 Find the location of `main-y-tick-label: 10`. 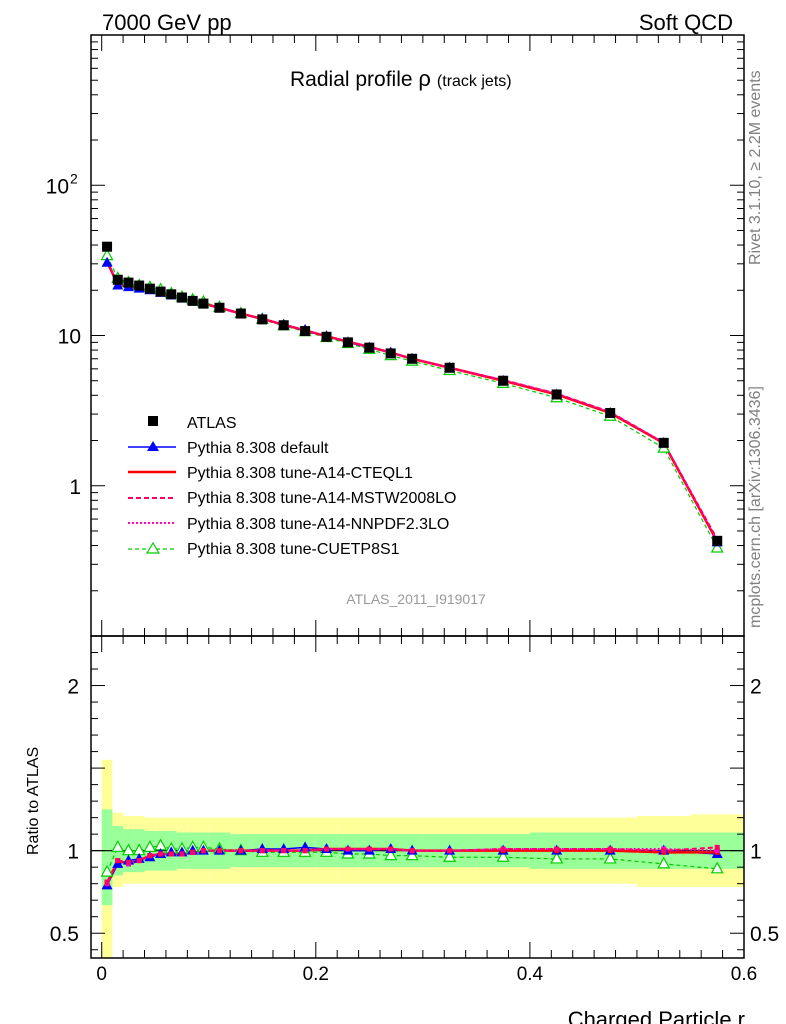

main-y-tick-label: 10 is located at coordinates (69, 337).